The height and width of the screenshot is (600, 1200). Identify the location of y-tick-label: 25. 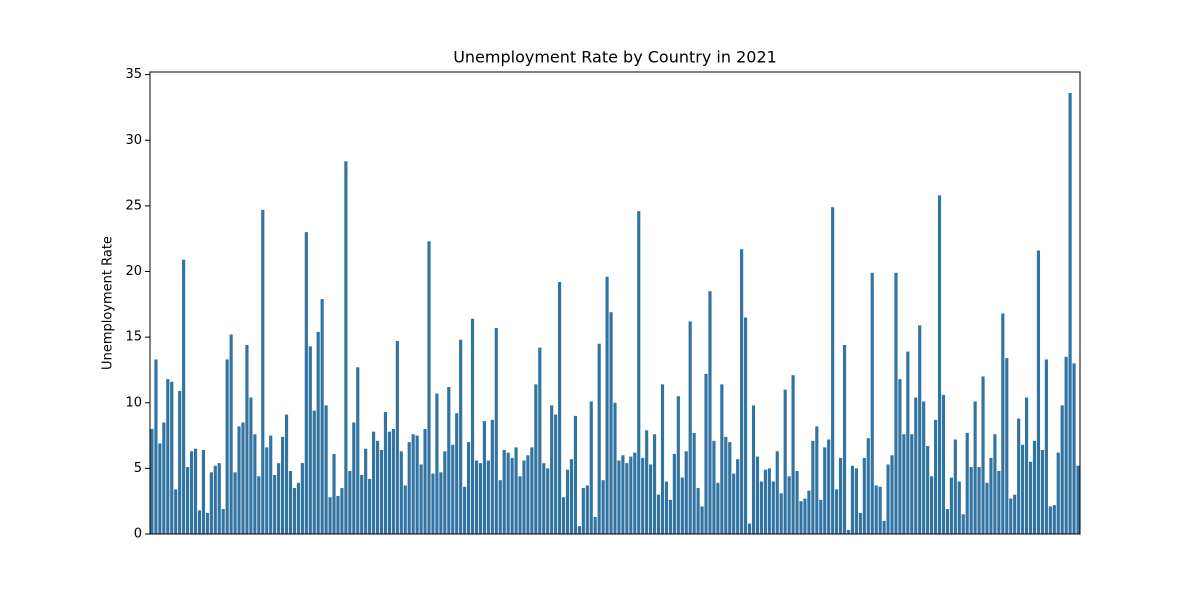
(133, 205).